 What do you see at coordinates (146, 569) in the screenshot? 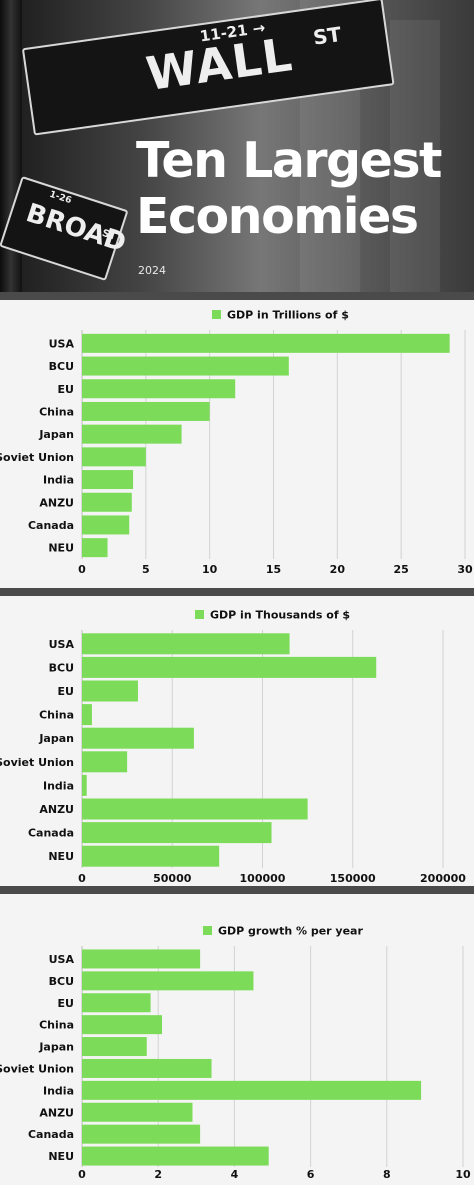
I see `x-tick-label: 5` at bounding box center [146, 569].